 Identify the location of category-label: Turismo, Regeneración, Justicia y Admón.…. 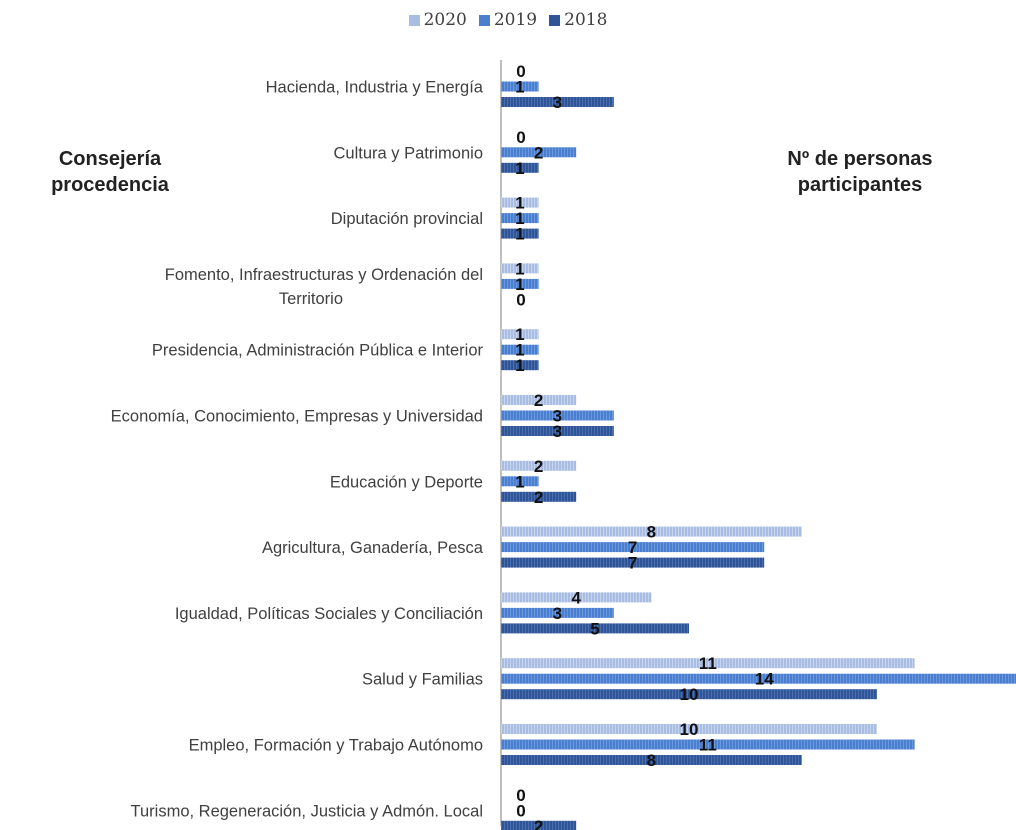
(307, 811).